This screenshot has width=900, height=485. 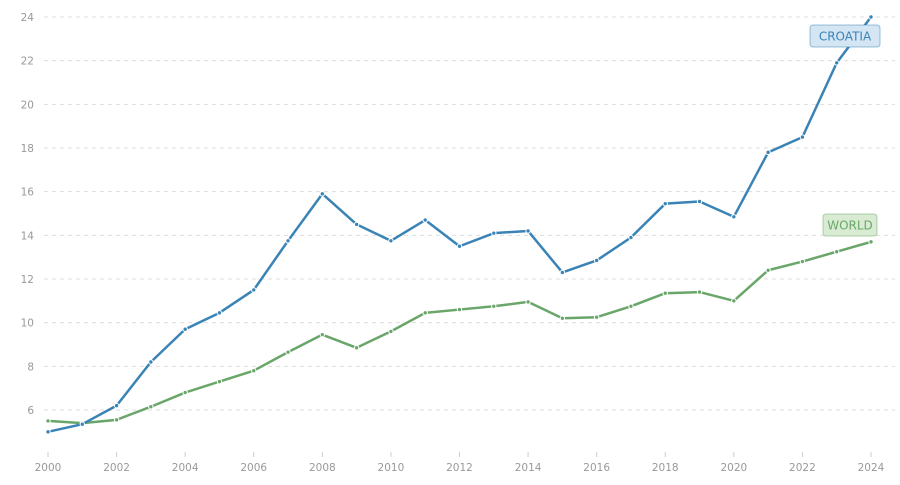 I want to click on x-tick-label: 2022, so click(x=802, y=468).